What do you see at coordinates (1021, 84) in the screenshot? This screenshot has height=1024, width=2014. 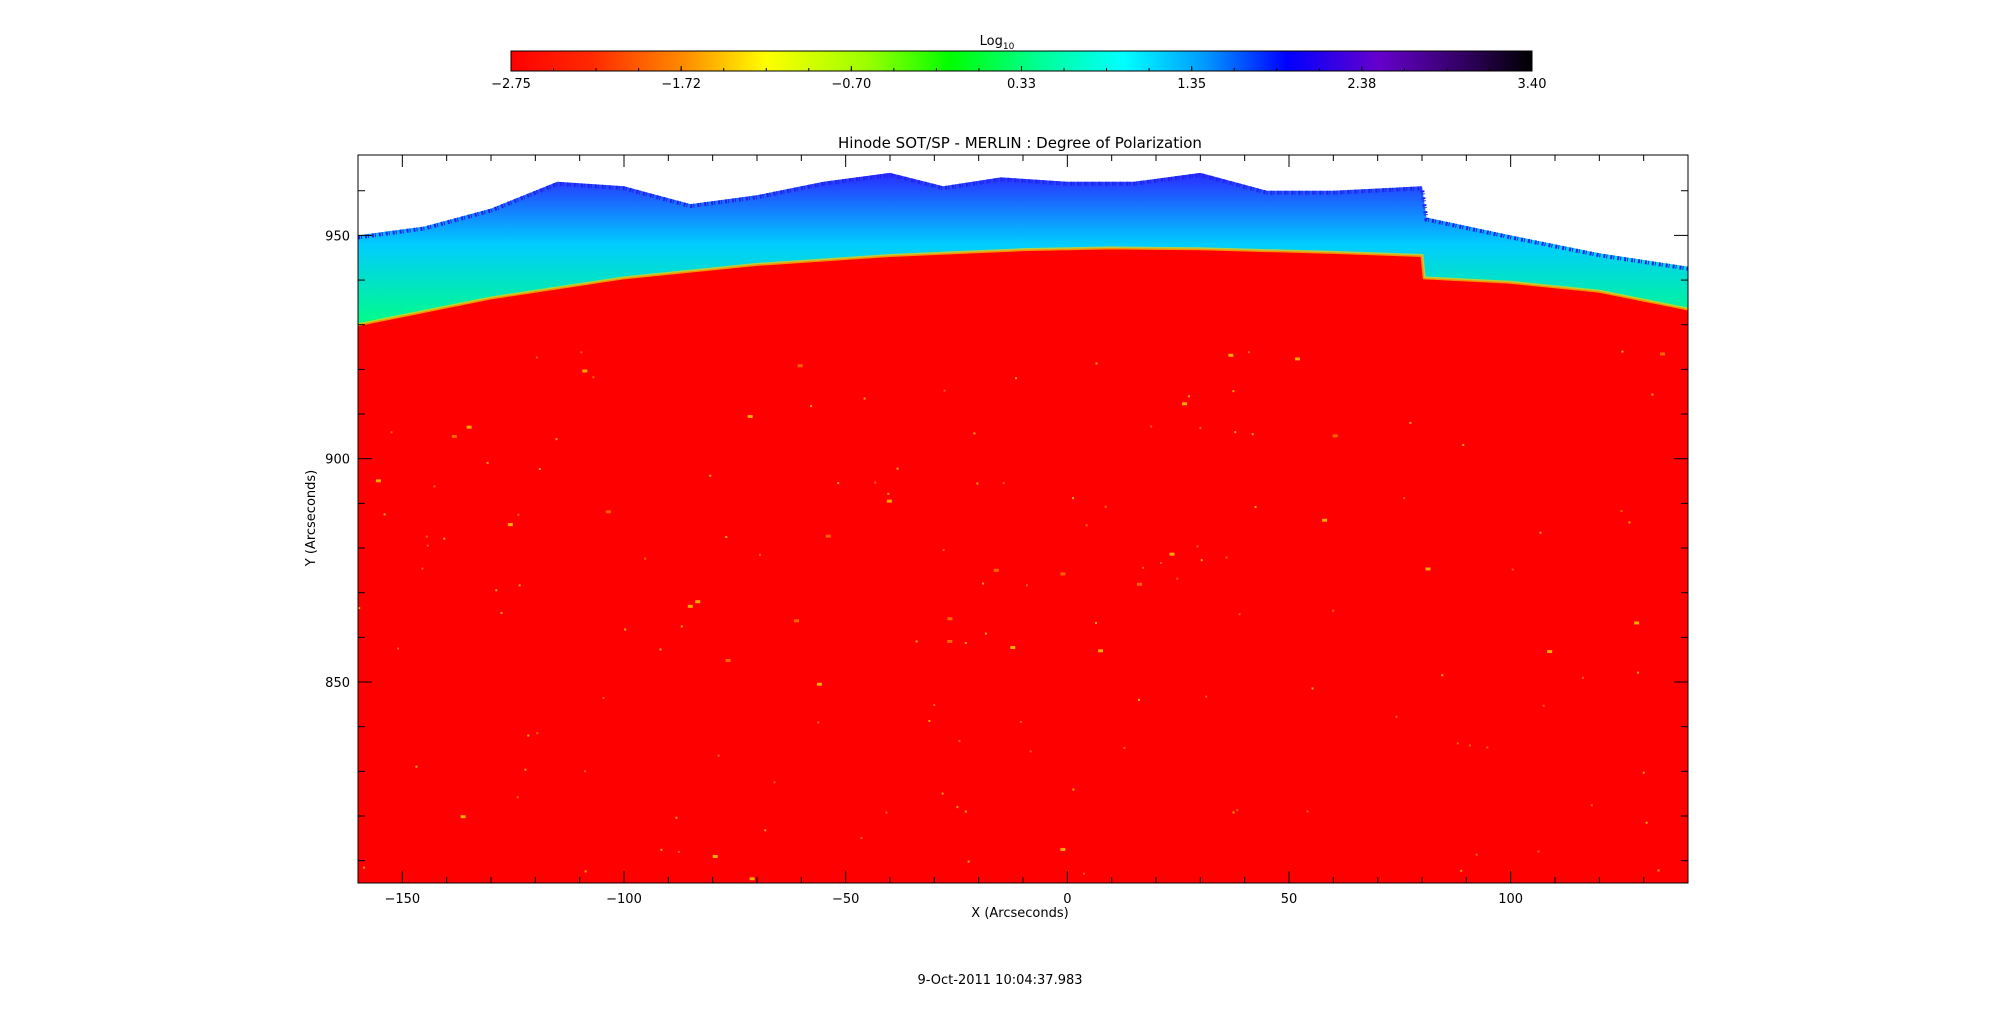 I see `colorbar-tick-label: 0.33` at bounding box center [1021, 84].